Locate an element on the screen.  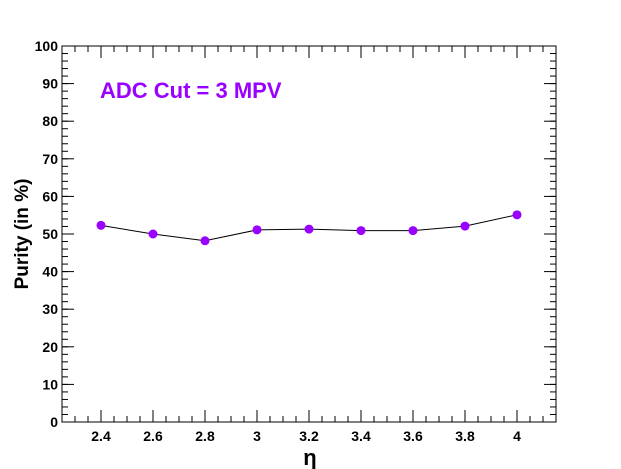
y-tick-label: 30 is located at coordinates (50, 309).